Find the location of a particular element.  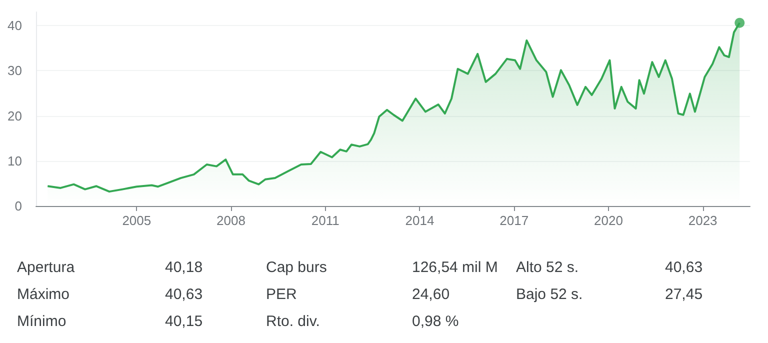

x-tick-label: 2017 is located at coordinates (514, 220).